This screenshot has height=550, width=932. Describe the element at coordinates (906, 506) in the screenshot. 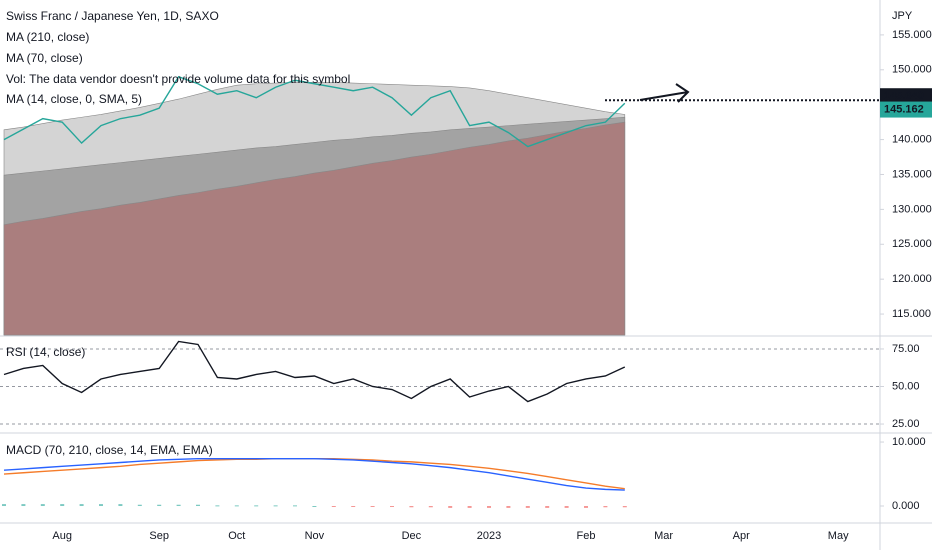

I see `y-tick-label: 0.000` at that location.